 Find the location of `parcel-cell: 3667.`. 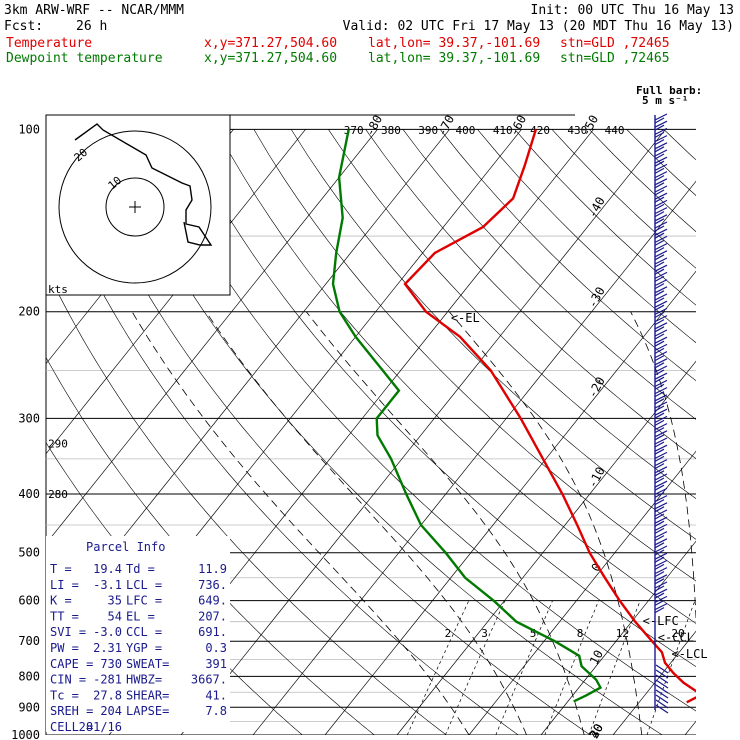

parcel-cell: 3667. is located at coordinates (209, 680).